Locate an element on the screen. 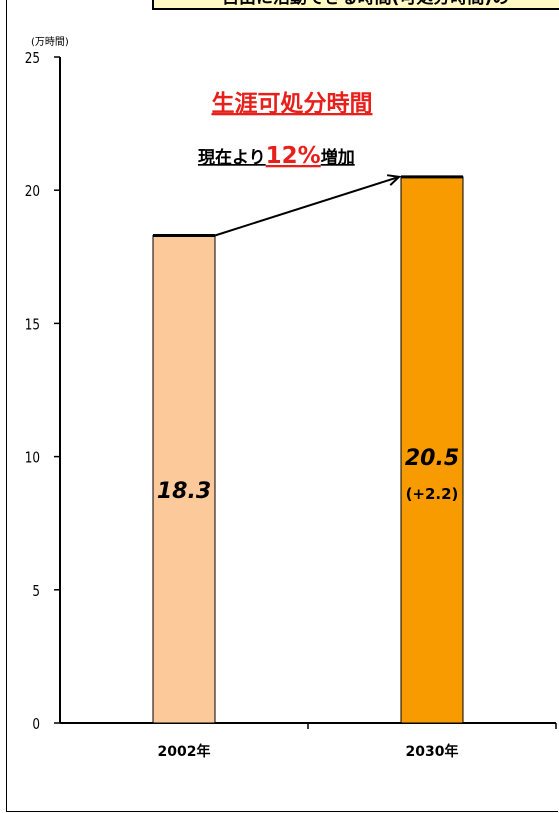 The height and width of the screenshot is (813, 559). y-tick-label: 0 is located at coordinates (36, 725).